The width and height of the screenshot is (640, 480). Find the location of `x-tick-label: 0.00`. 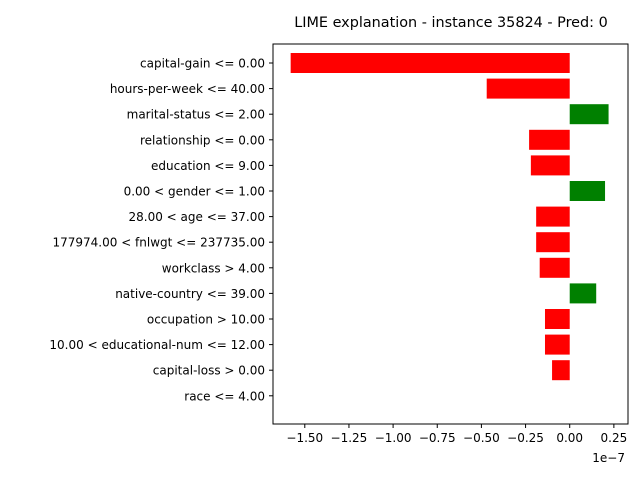

x-tick-label: 0.00 is located at coordinates (569, 438).